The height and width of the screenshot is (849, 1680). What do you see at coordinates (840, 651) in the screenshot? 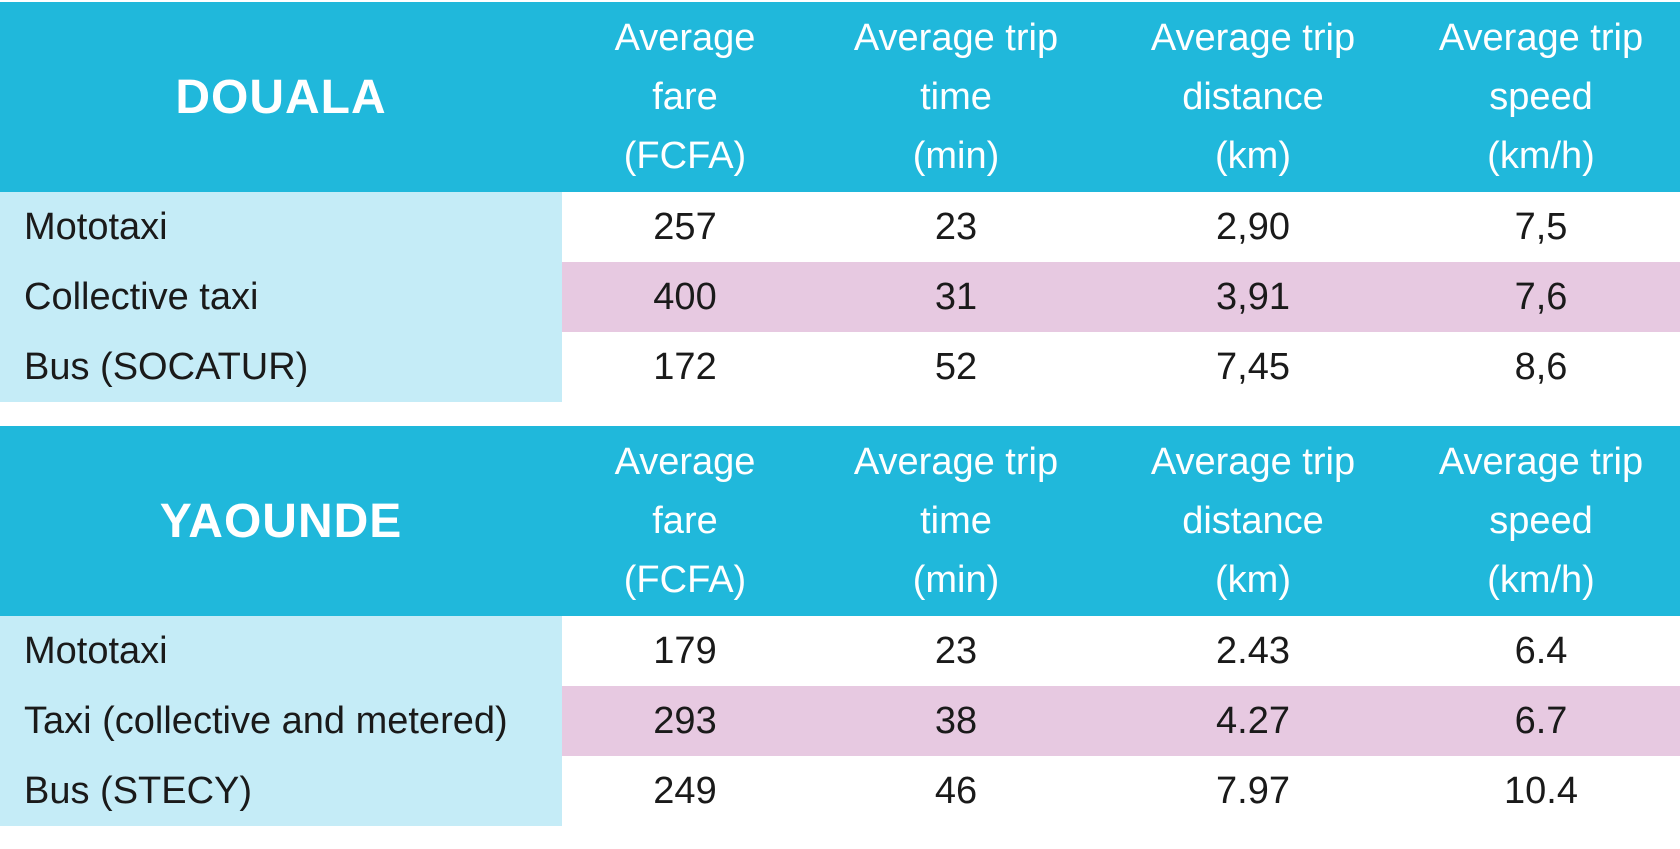
I see `table-row: Mototaxi 179 23 2.43 6.4` at bounding box center [840, 651].